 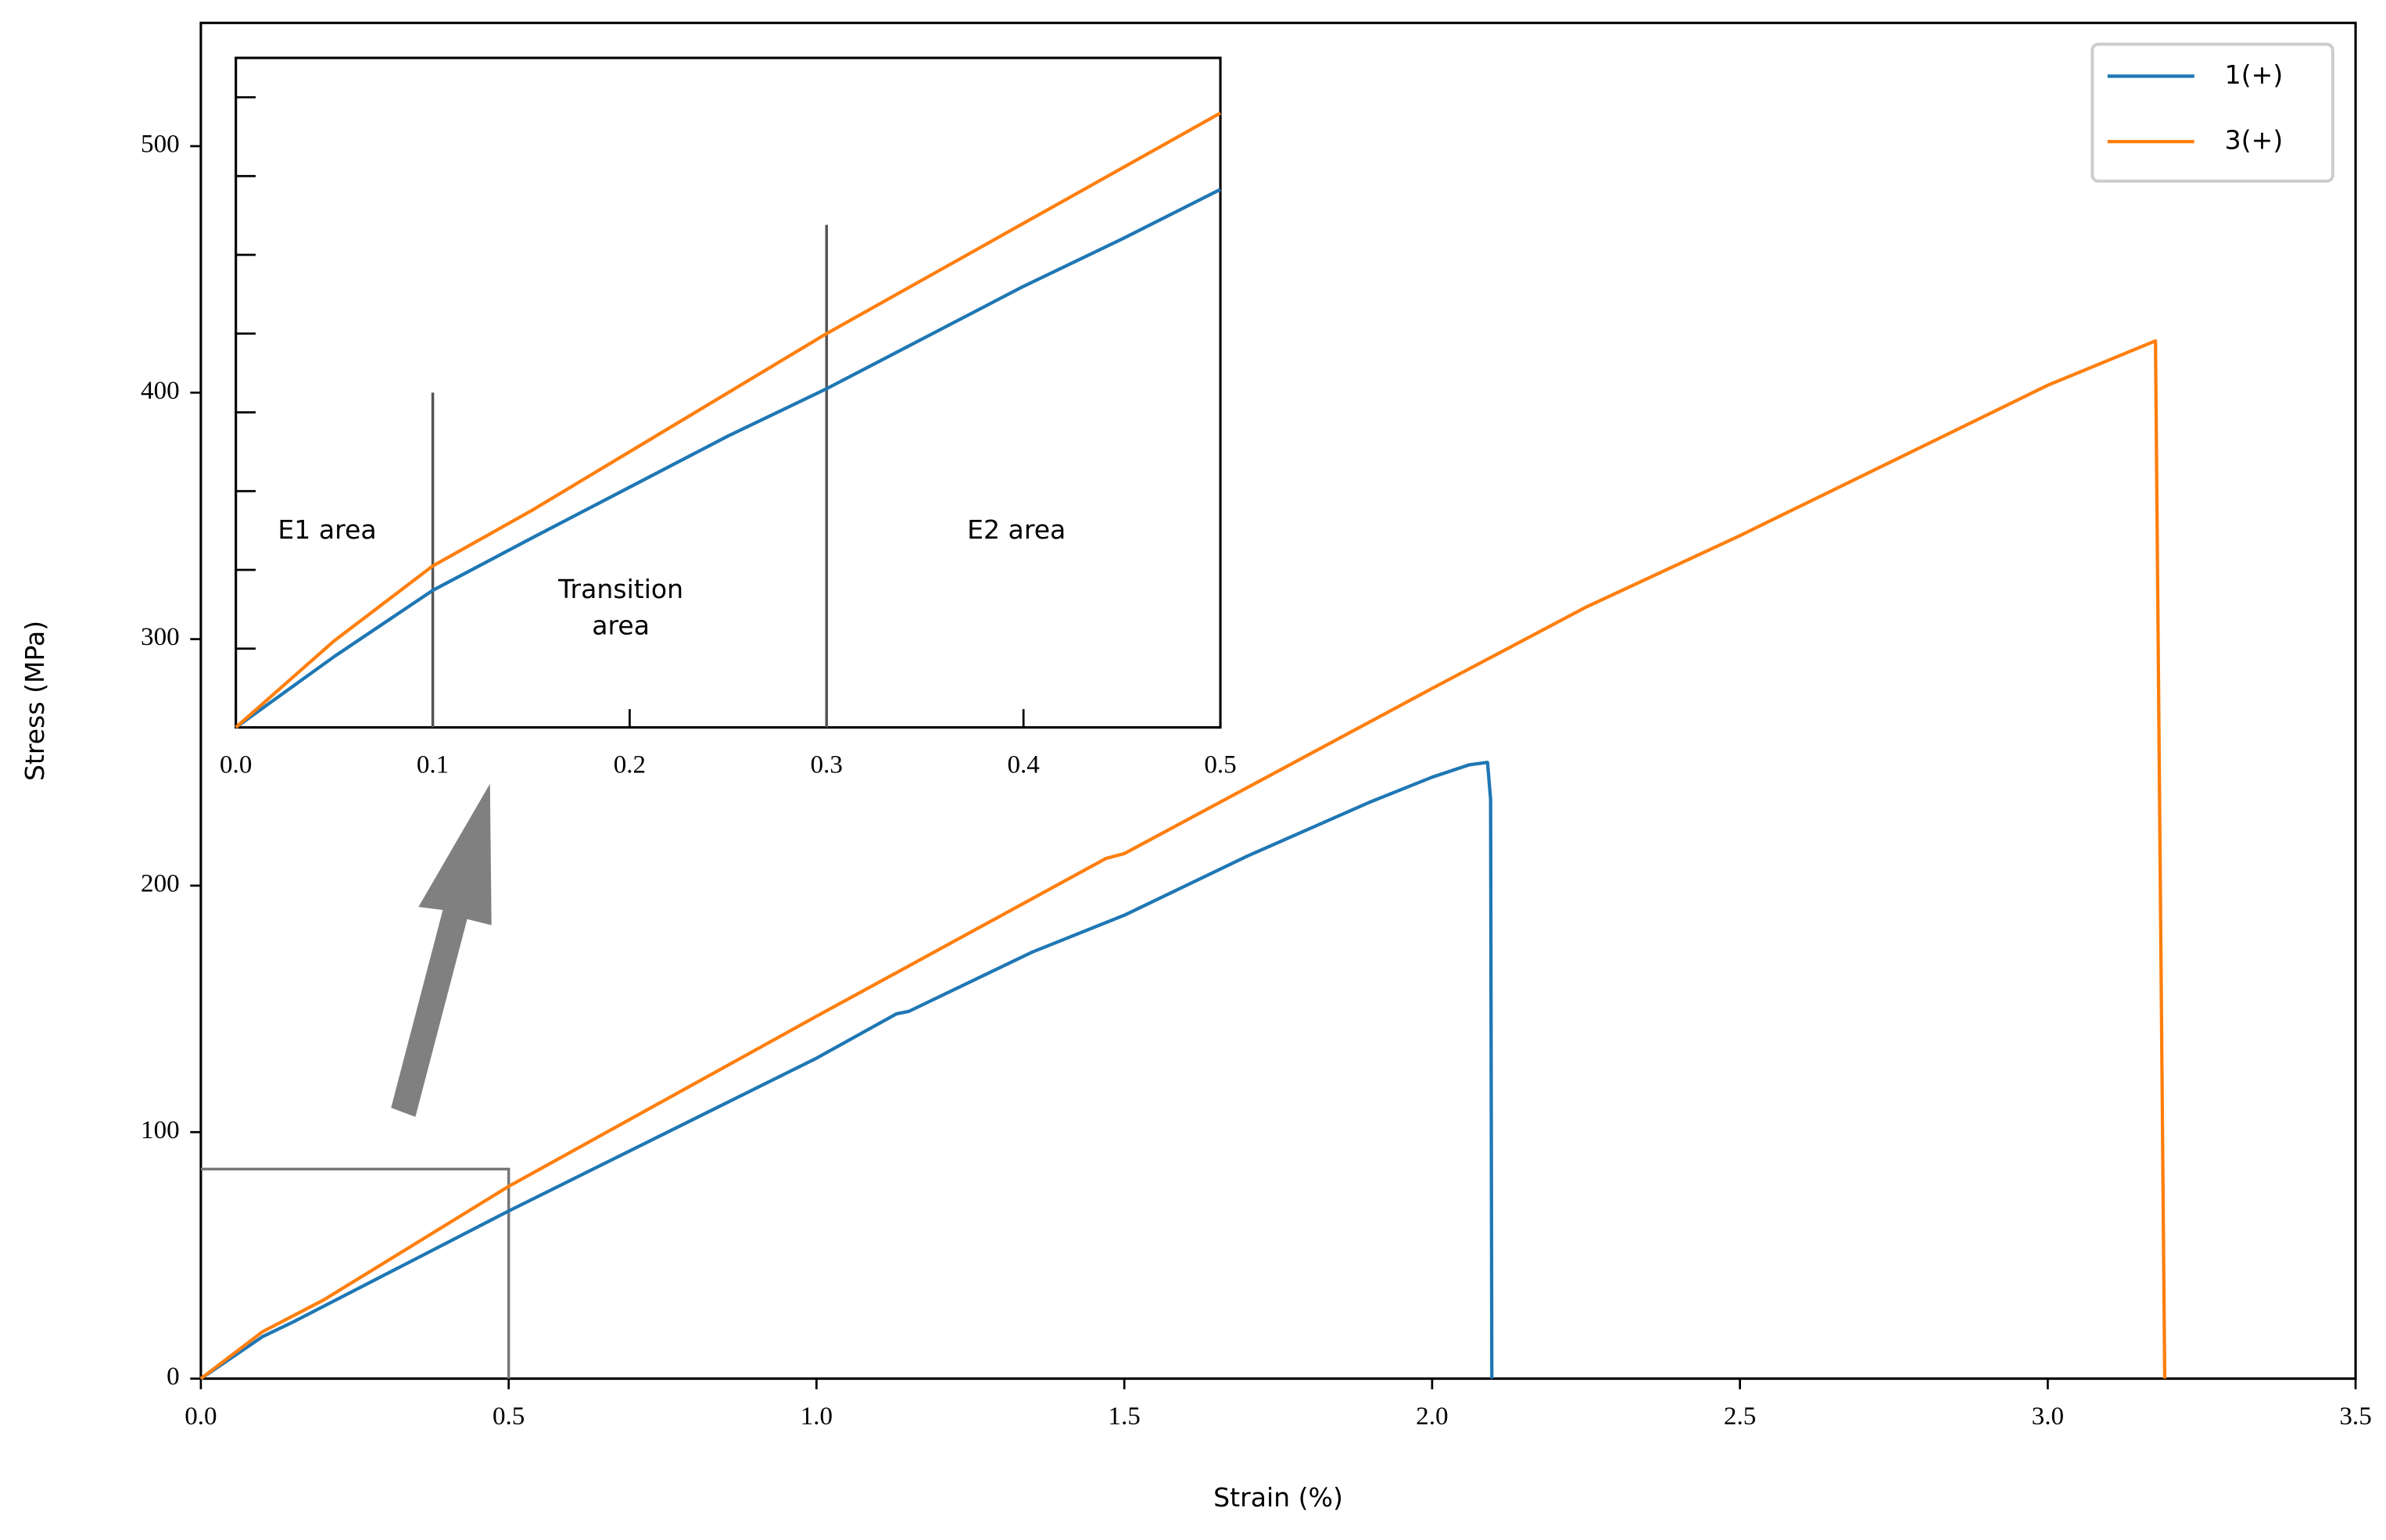 What do you see at coordinates (2254, 140) in the screenshot?
I see `legend-label: 3(+)` at bounding box center [2254, 140].